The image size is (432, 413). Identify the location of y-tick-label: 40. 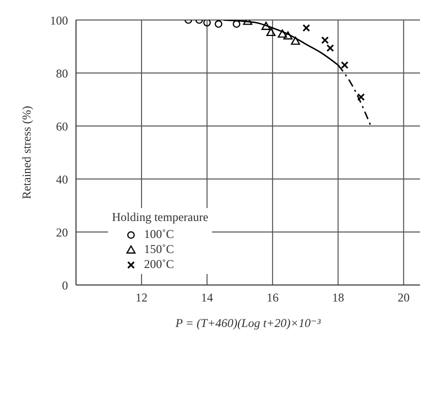
(62, 179).